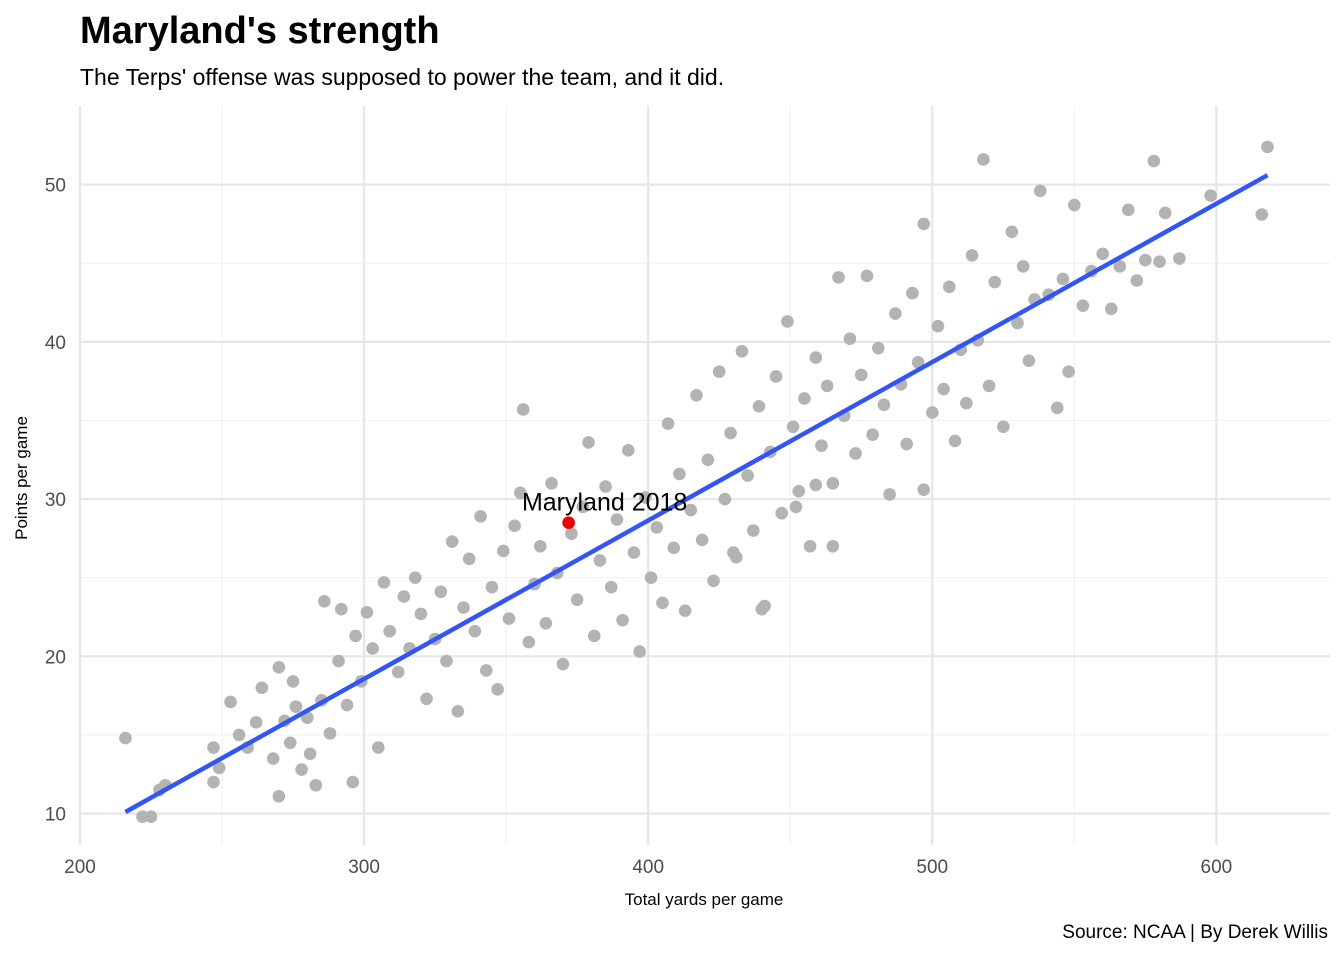  What do you see at coordinates (932, 867) in the screenshot?
I see `x-tick-label: 500` at bounding box center [932, 867].